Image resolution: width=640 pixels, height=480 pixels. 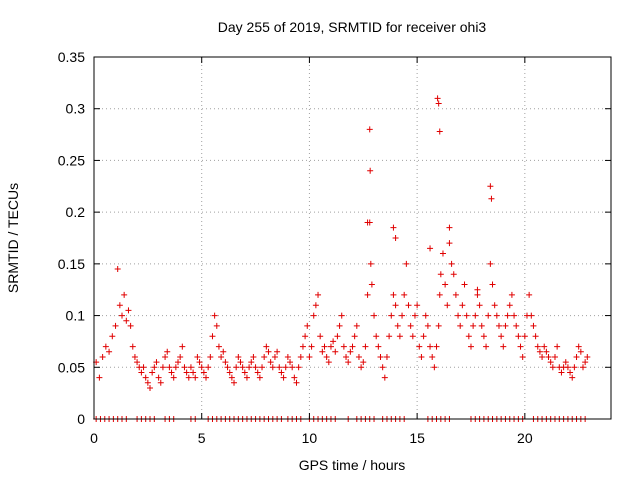 I want to click on x-axis-label: GPS time / hours, so click(x=352, y=465).